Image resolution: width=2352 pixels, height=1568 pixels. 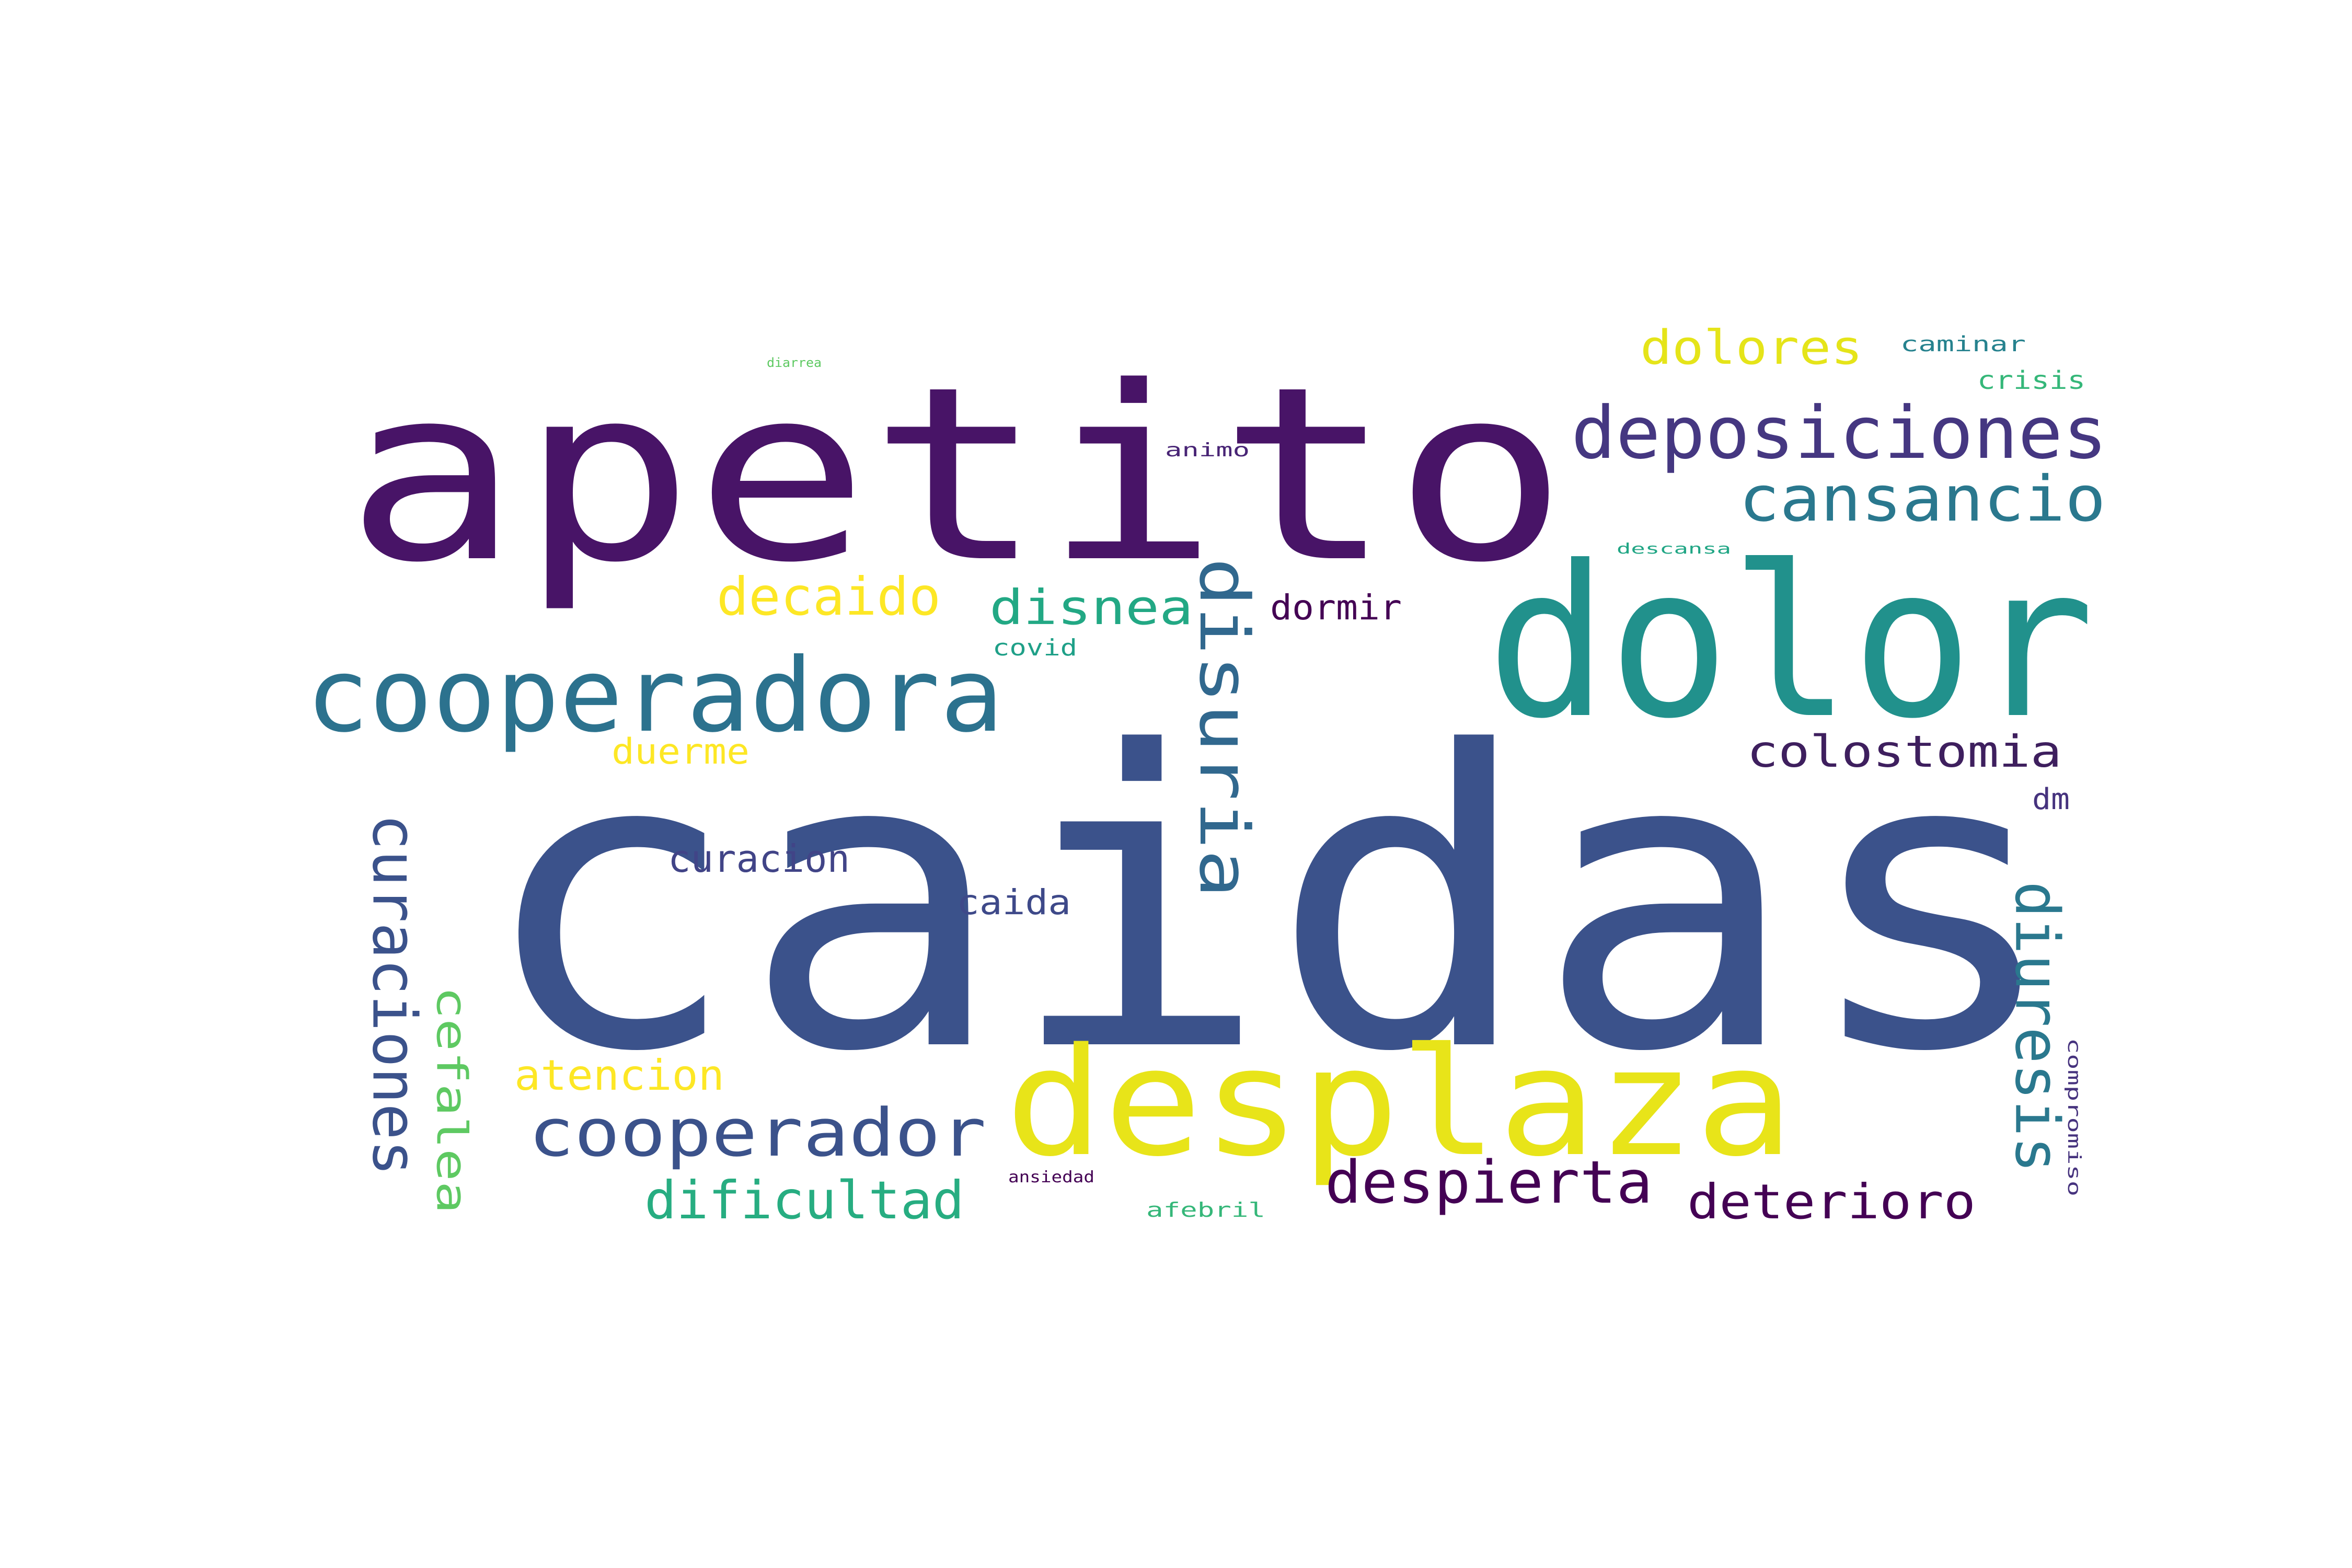 I want to click on word-colostomia: colostomia, so click(x=1904, y=751).